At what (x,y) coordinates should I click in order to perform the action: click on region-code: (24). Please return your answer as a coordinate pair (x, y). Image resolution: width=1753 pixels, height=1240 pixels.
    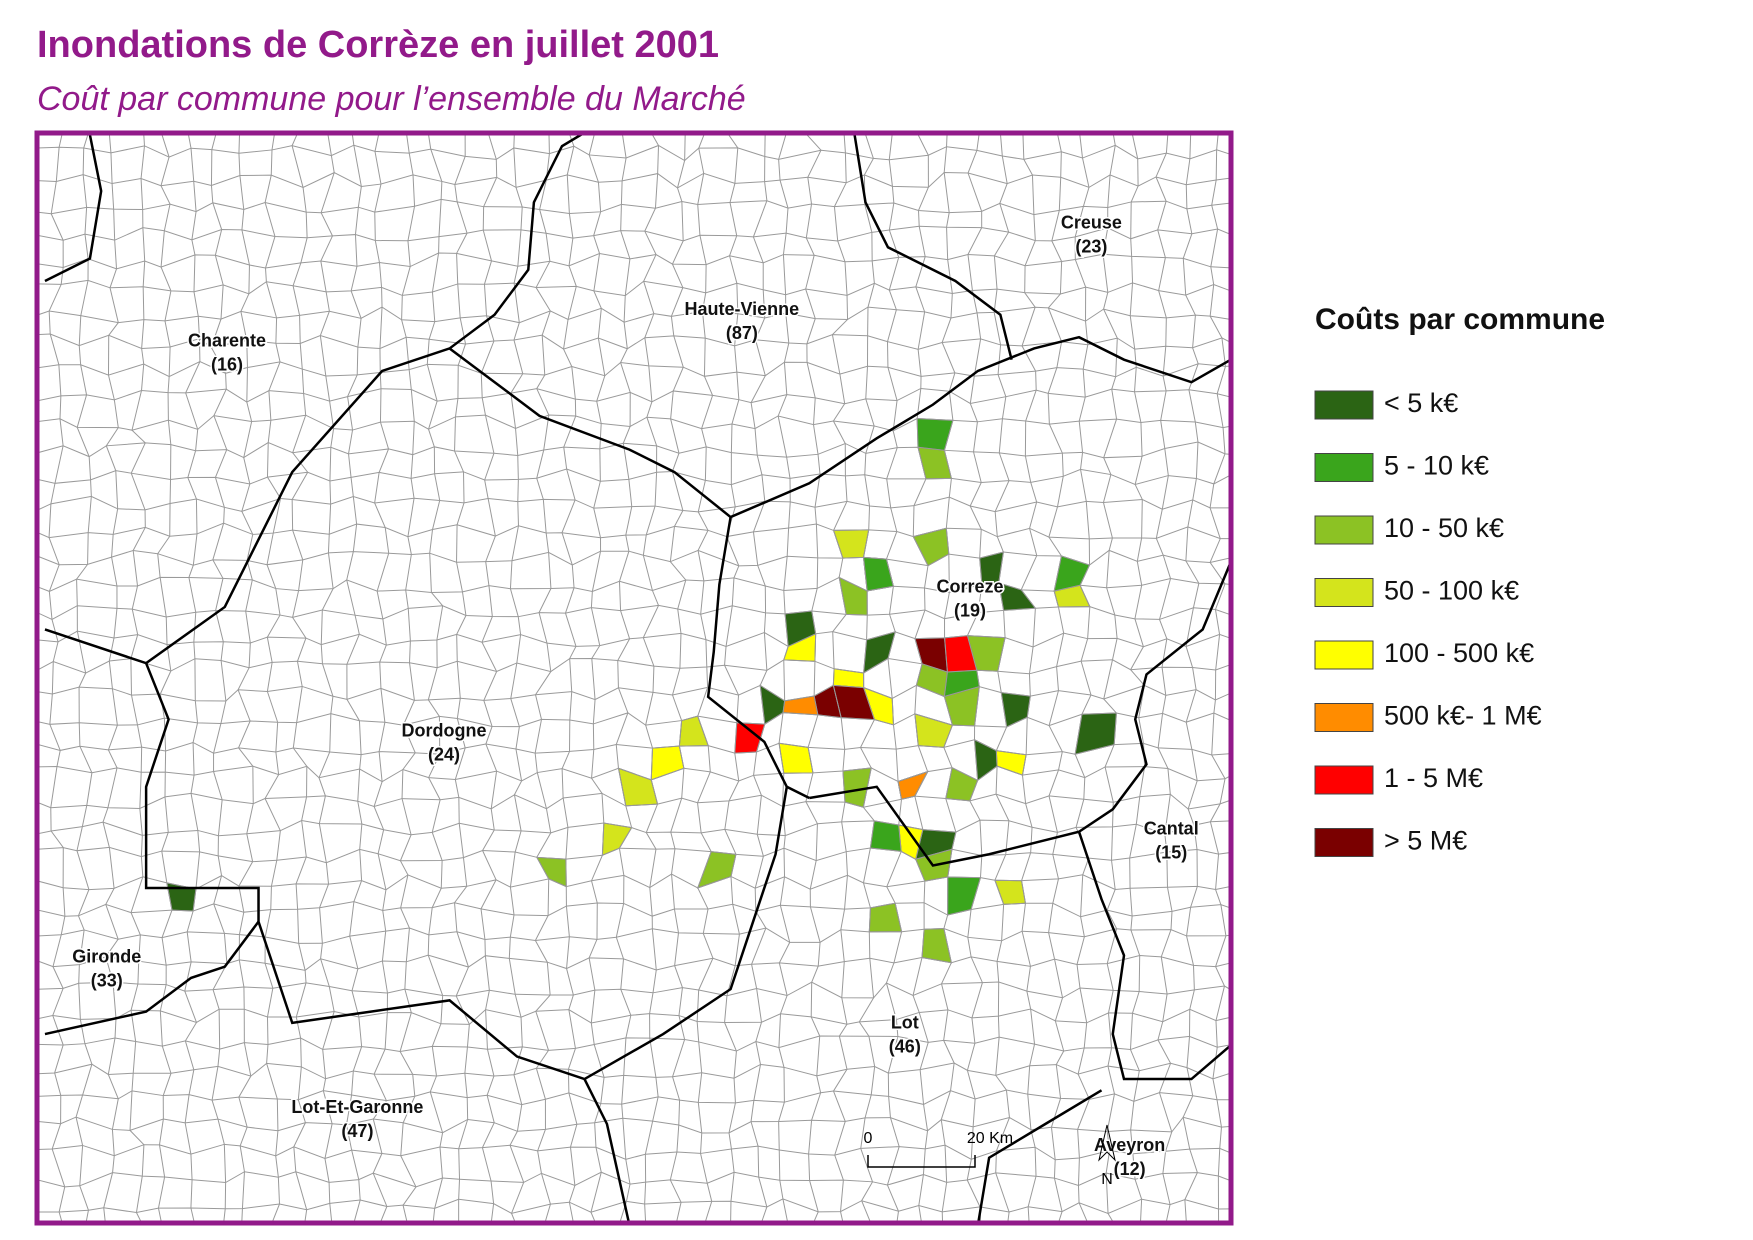
    Looking at the image, I should click on (444, 754).